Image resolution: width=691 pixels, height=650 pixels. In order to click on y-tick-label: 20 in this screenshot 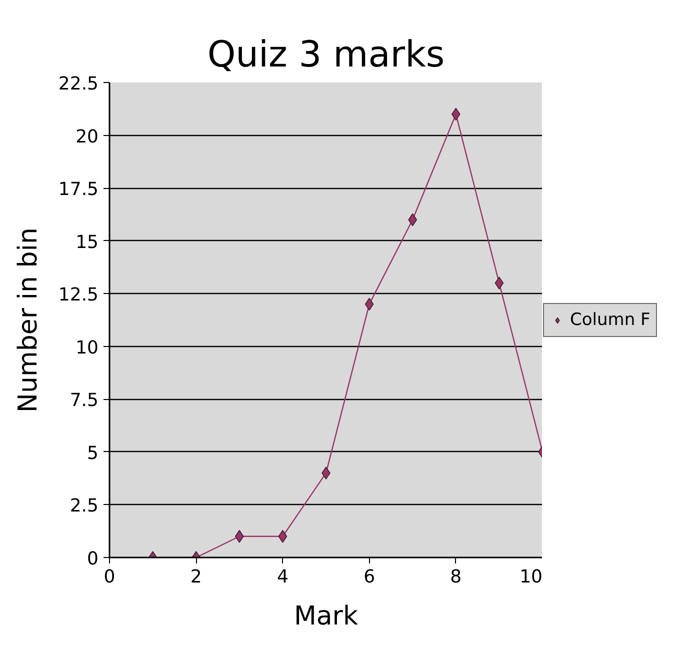, I will do `click(87, 137)`.